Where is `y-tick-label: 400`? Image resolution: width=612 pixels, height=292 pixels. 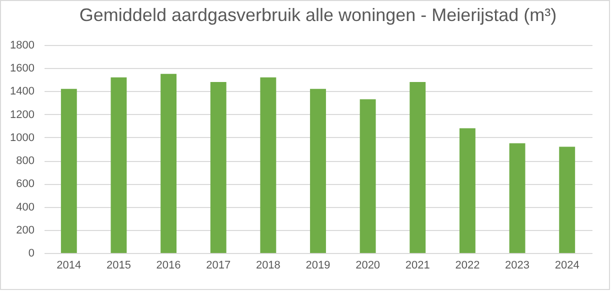
y-tick-label: 400 is located at coordinates (25, 207).